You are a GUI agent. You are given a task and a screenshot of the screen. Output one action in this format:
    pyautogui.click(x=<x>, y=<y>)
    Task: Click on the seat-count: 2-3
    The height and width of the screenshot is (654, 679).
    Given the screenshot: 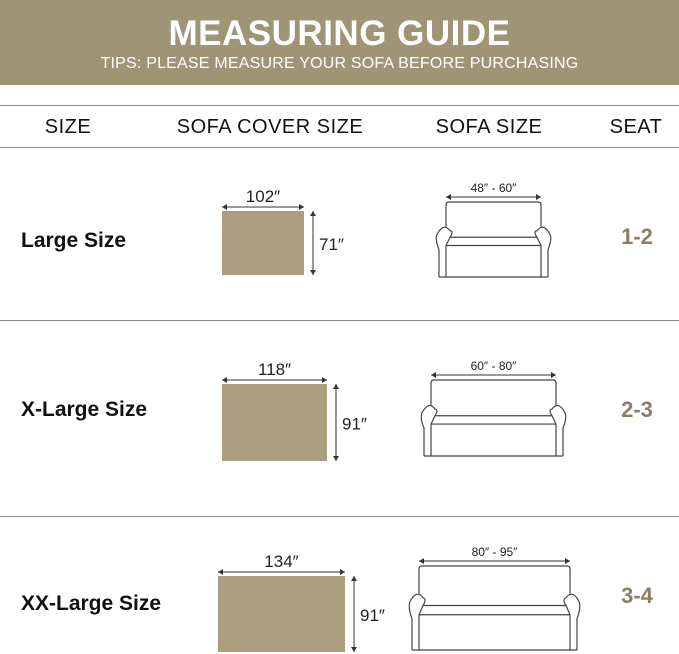 What is the action you would take?
    pyautogui.click(x=637, y=409)
    